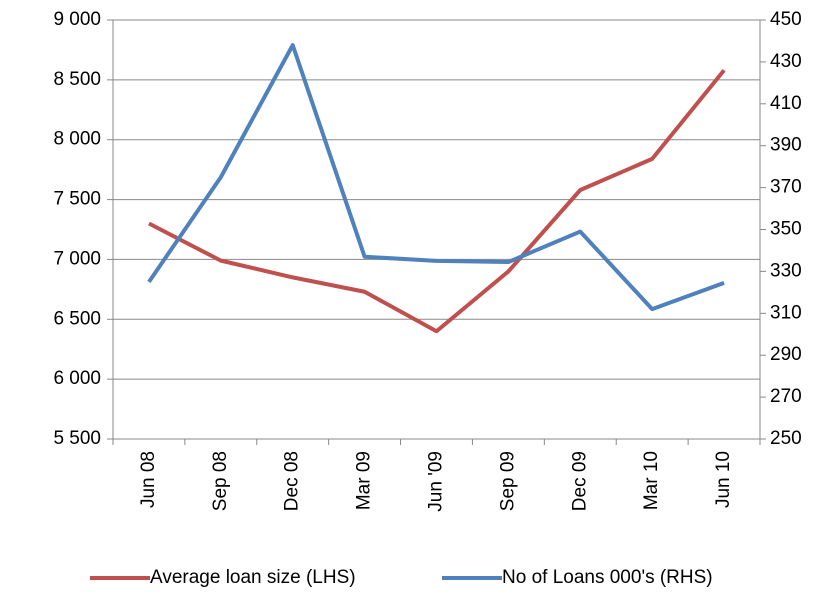 This screenshot has height=592, width=839. Describe the element at coordinates (77, 19) in the screenshot. I see `y-tick-label: 9 000` at that location.